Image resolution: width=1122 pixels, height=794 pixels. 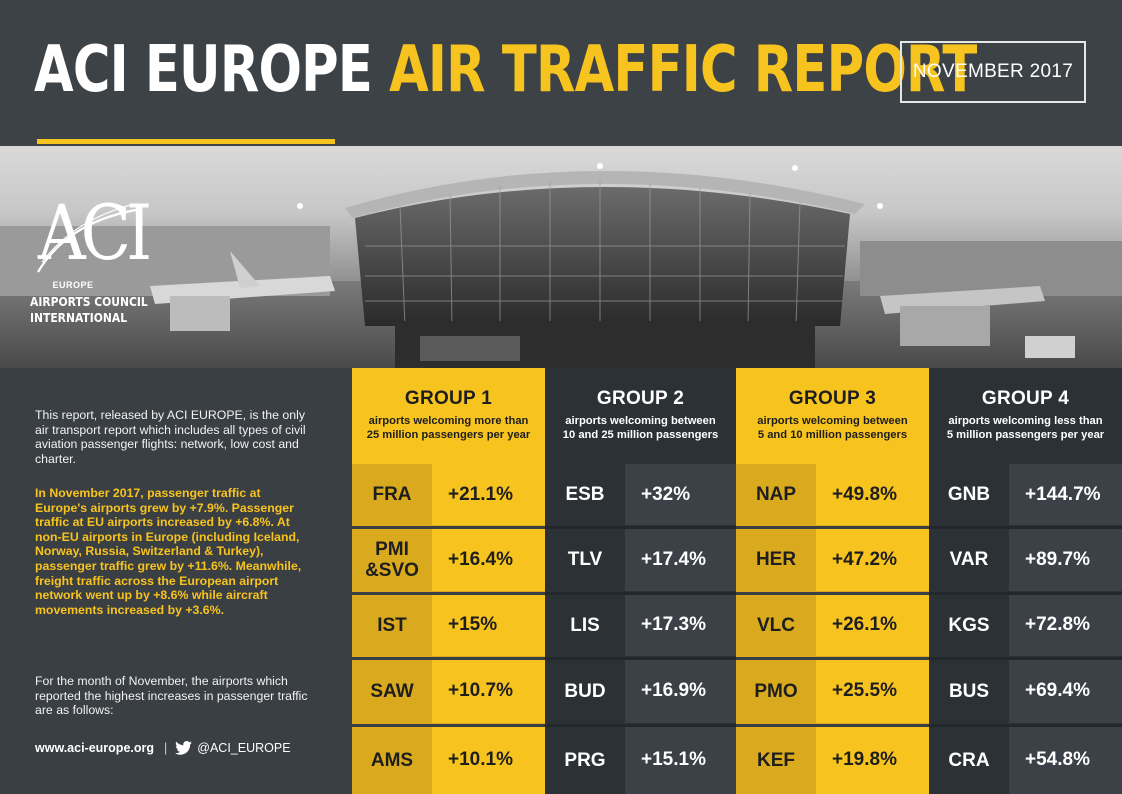 I want to click on growth-value: +54.8%, so click(x=1065, y=760).